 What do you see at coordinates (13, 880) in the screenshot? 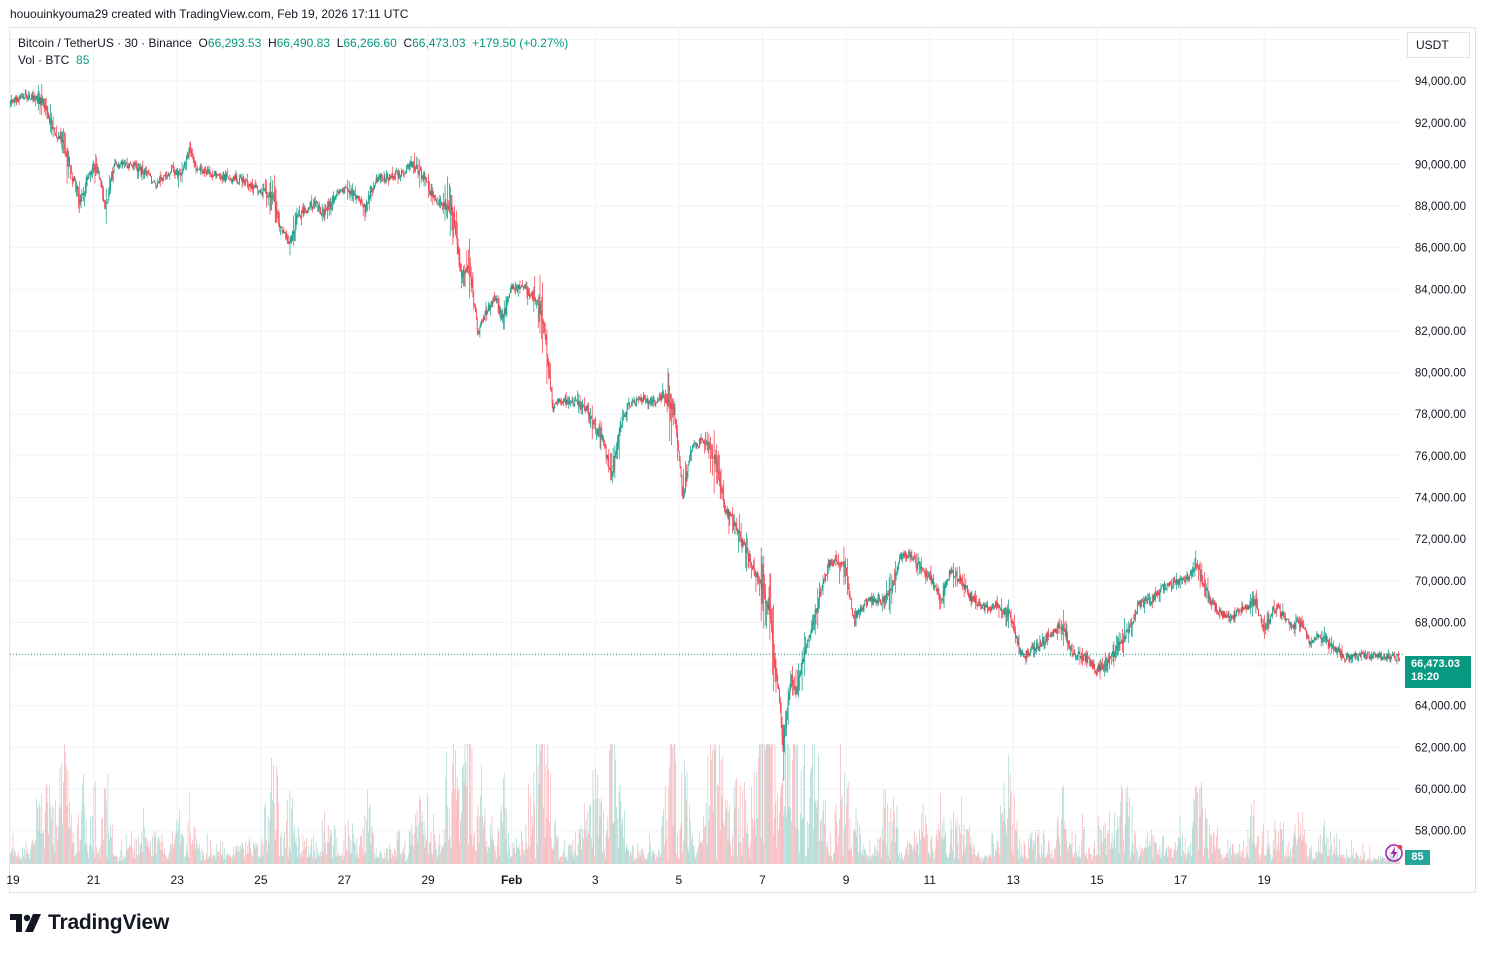
I see `time-tick-label: 19` at bounding box center [13, 880].